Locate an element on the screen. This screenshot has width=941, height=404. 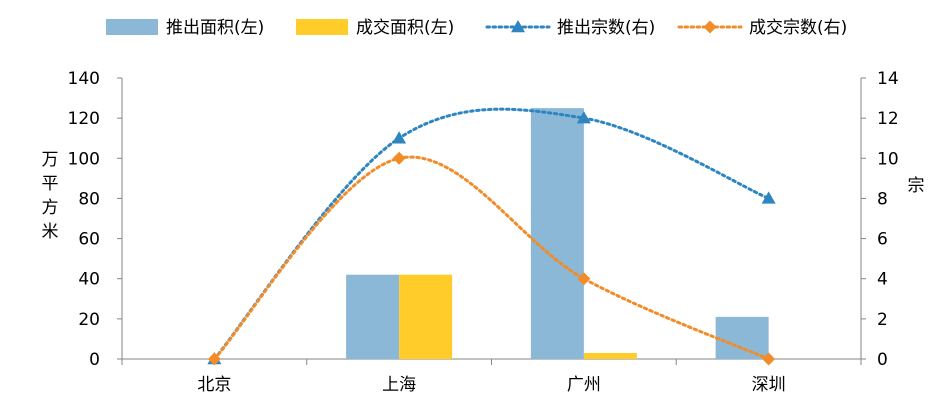
left-tick-label: 100 is located at coordinates (84, 159).